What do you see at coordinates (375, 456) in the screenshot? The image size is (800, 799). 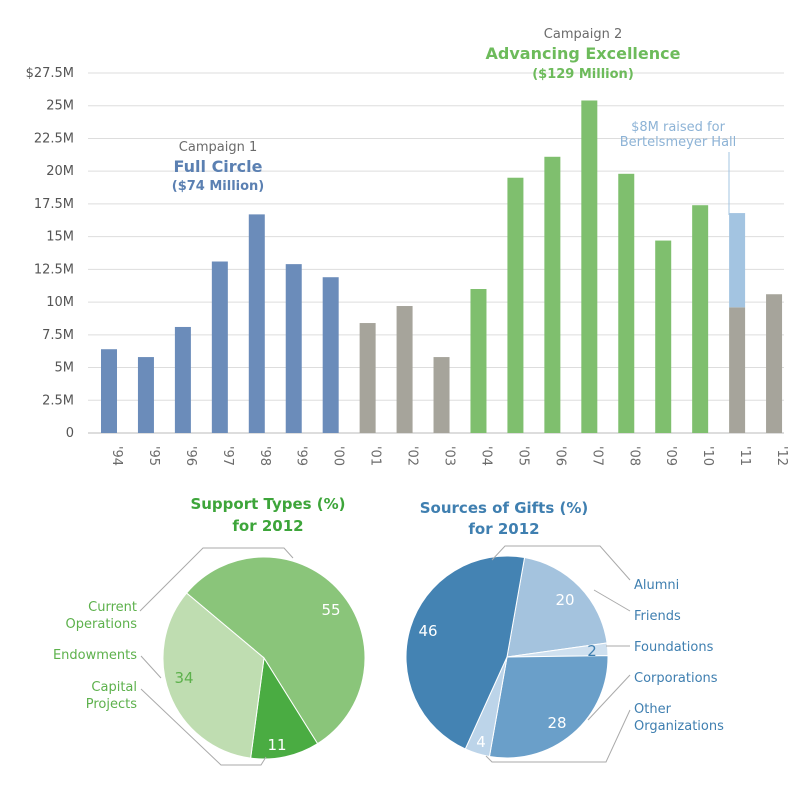 I see `x-tick-label: '01` at bounding box center [375, 456].